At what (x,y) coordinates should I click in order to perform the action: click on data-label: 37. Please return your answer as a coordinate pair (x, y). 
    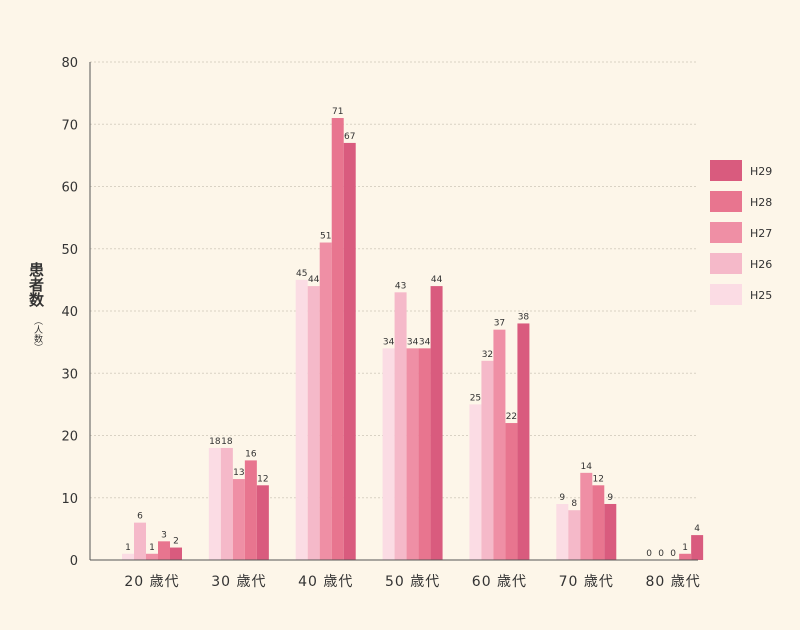
    Looking at the image, I should click on (499, 324).